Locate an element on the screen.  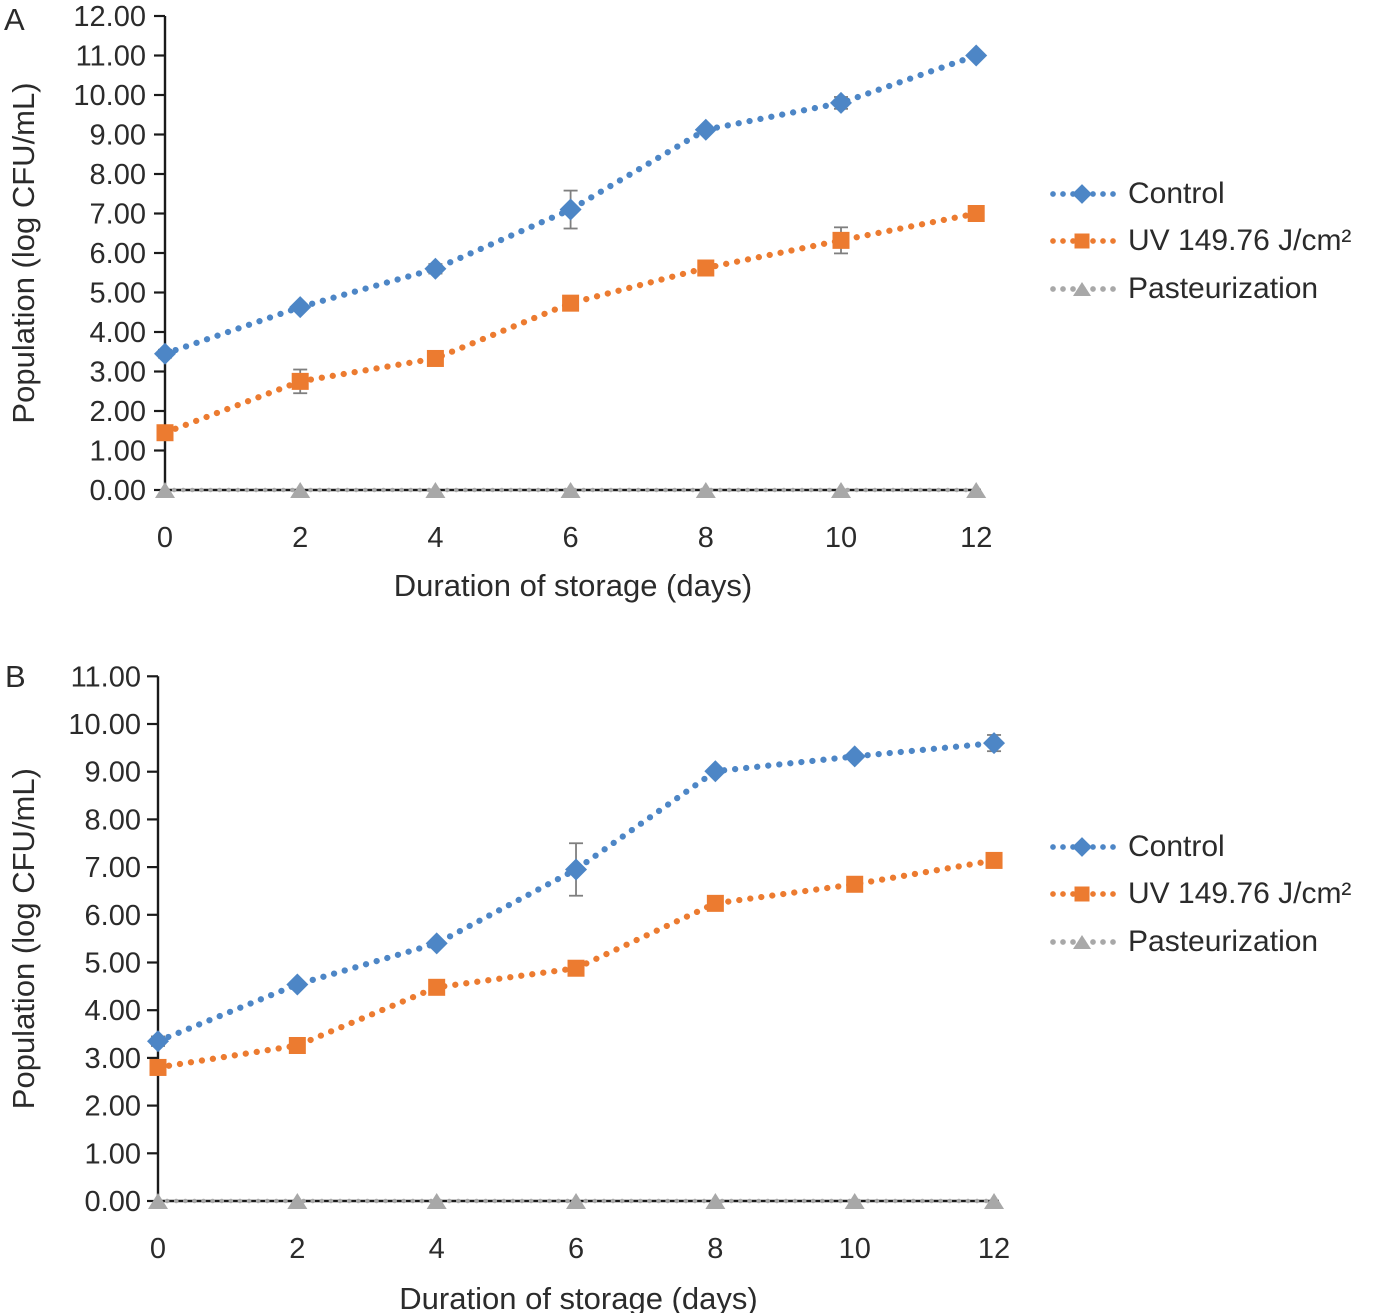
y-tick-label: 10.00 is located at coordinates (104, 725).